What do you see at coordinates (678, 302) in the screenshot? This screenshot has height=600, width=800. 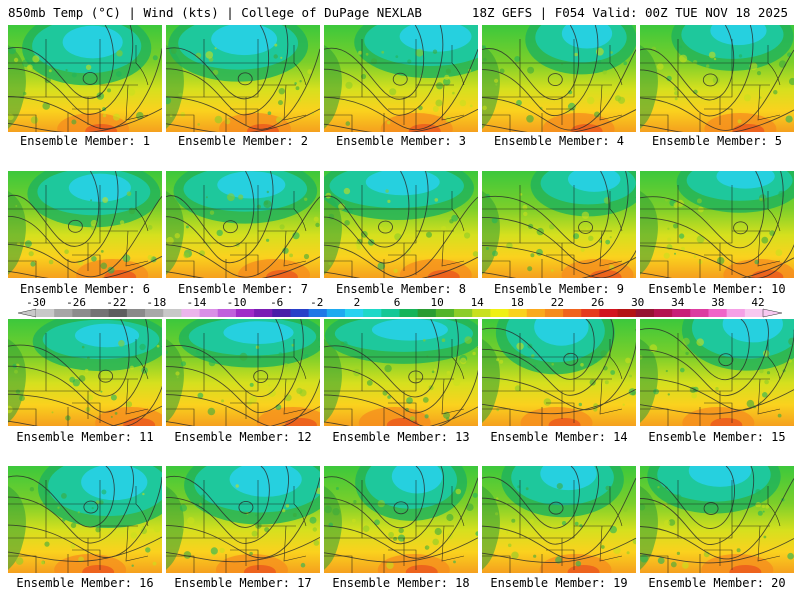 I see `colorbar-tick-label: 34` at bounding box center [678, 302].